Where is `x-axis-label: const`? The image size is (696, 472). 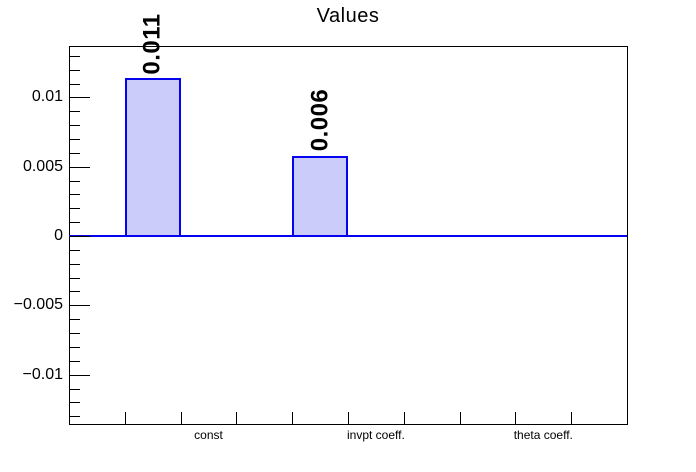
x-axis-label: const is located at coordinates (208, 435).